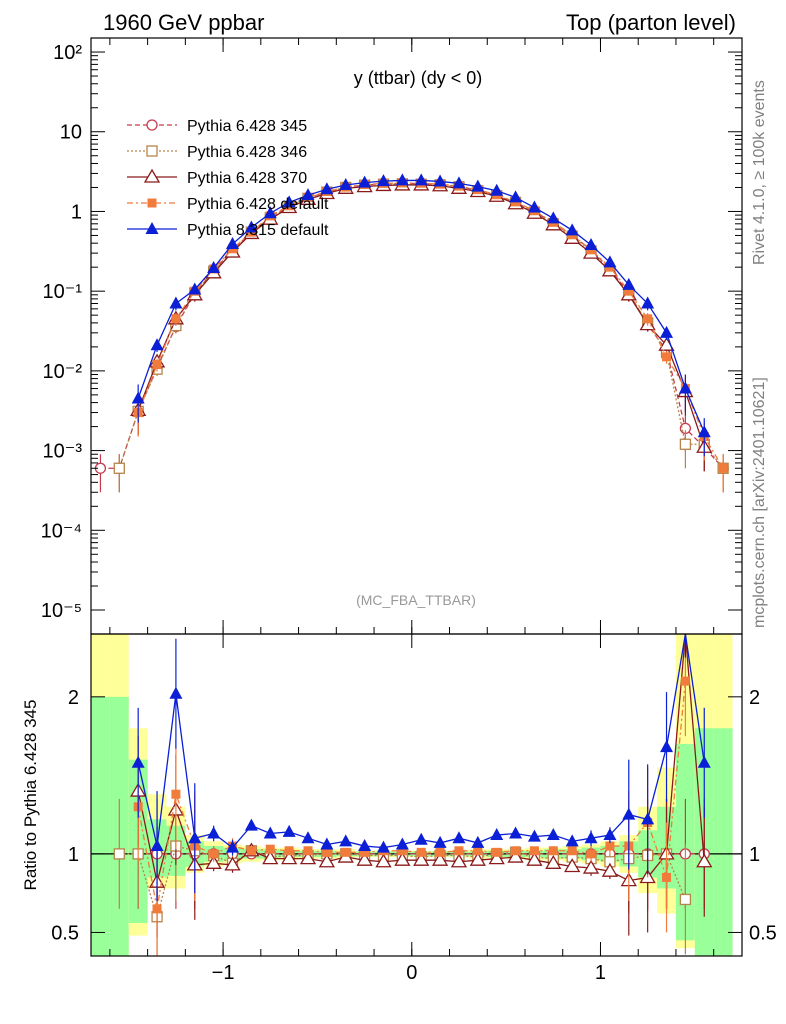 This screenshot has height=1024, width=786. I want to click on ratio-y-tick-label-right-0: 0.5, so click(763, 933).